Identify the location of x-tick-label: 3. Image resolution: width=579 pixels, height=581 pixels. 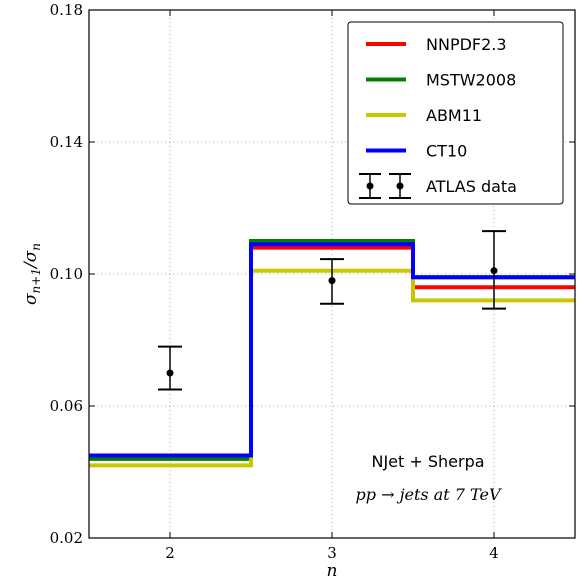
(332, 553).